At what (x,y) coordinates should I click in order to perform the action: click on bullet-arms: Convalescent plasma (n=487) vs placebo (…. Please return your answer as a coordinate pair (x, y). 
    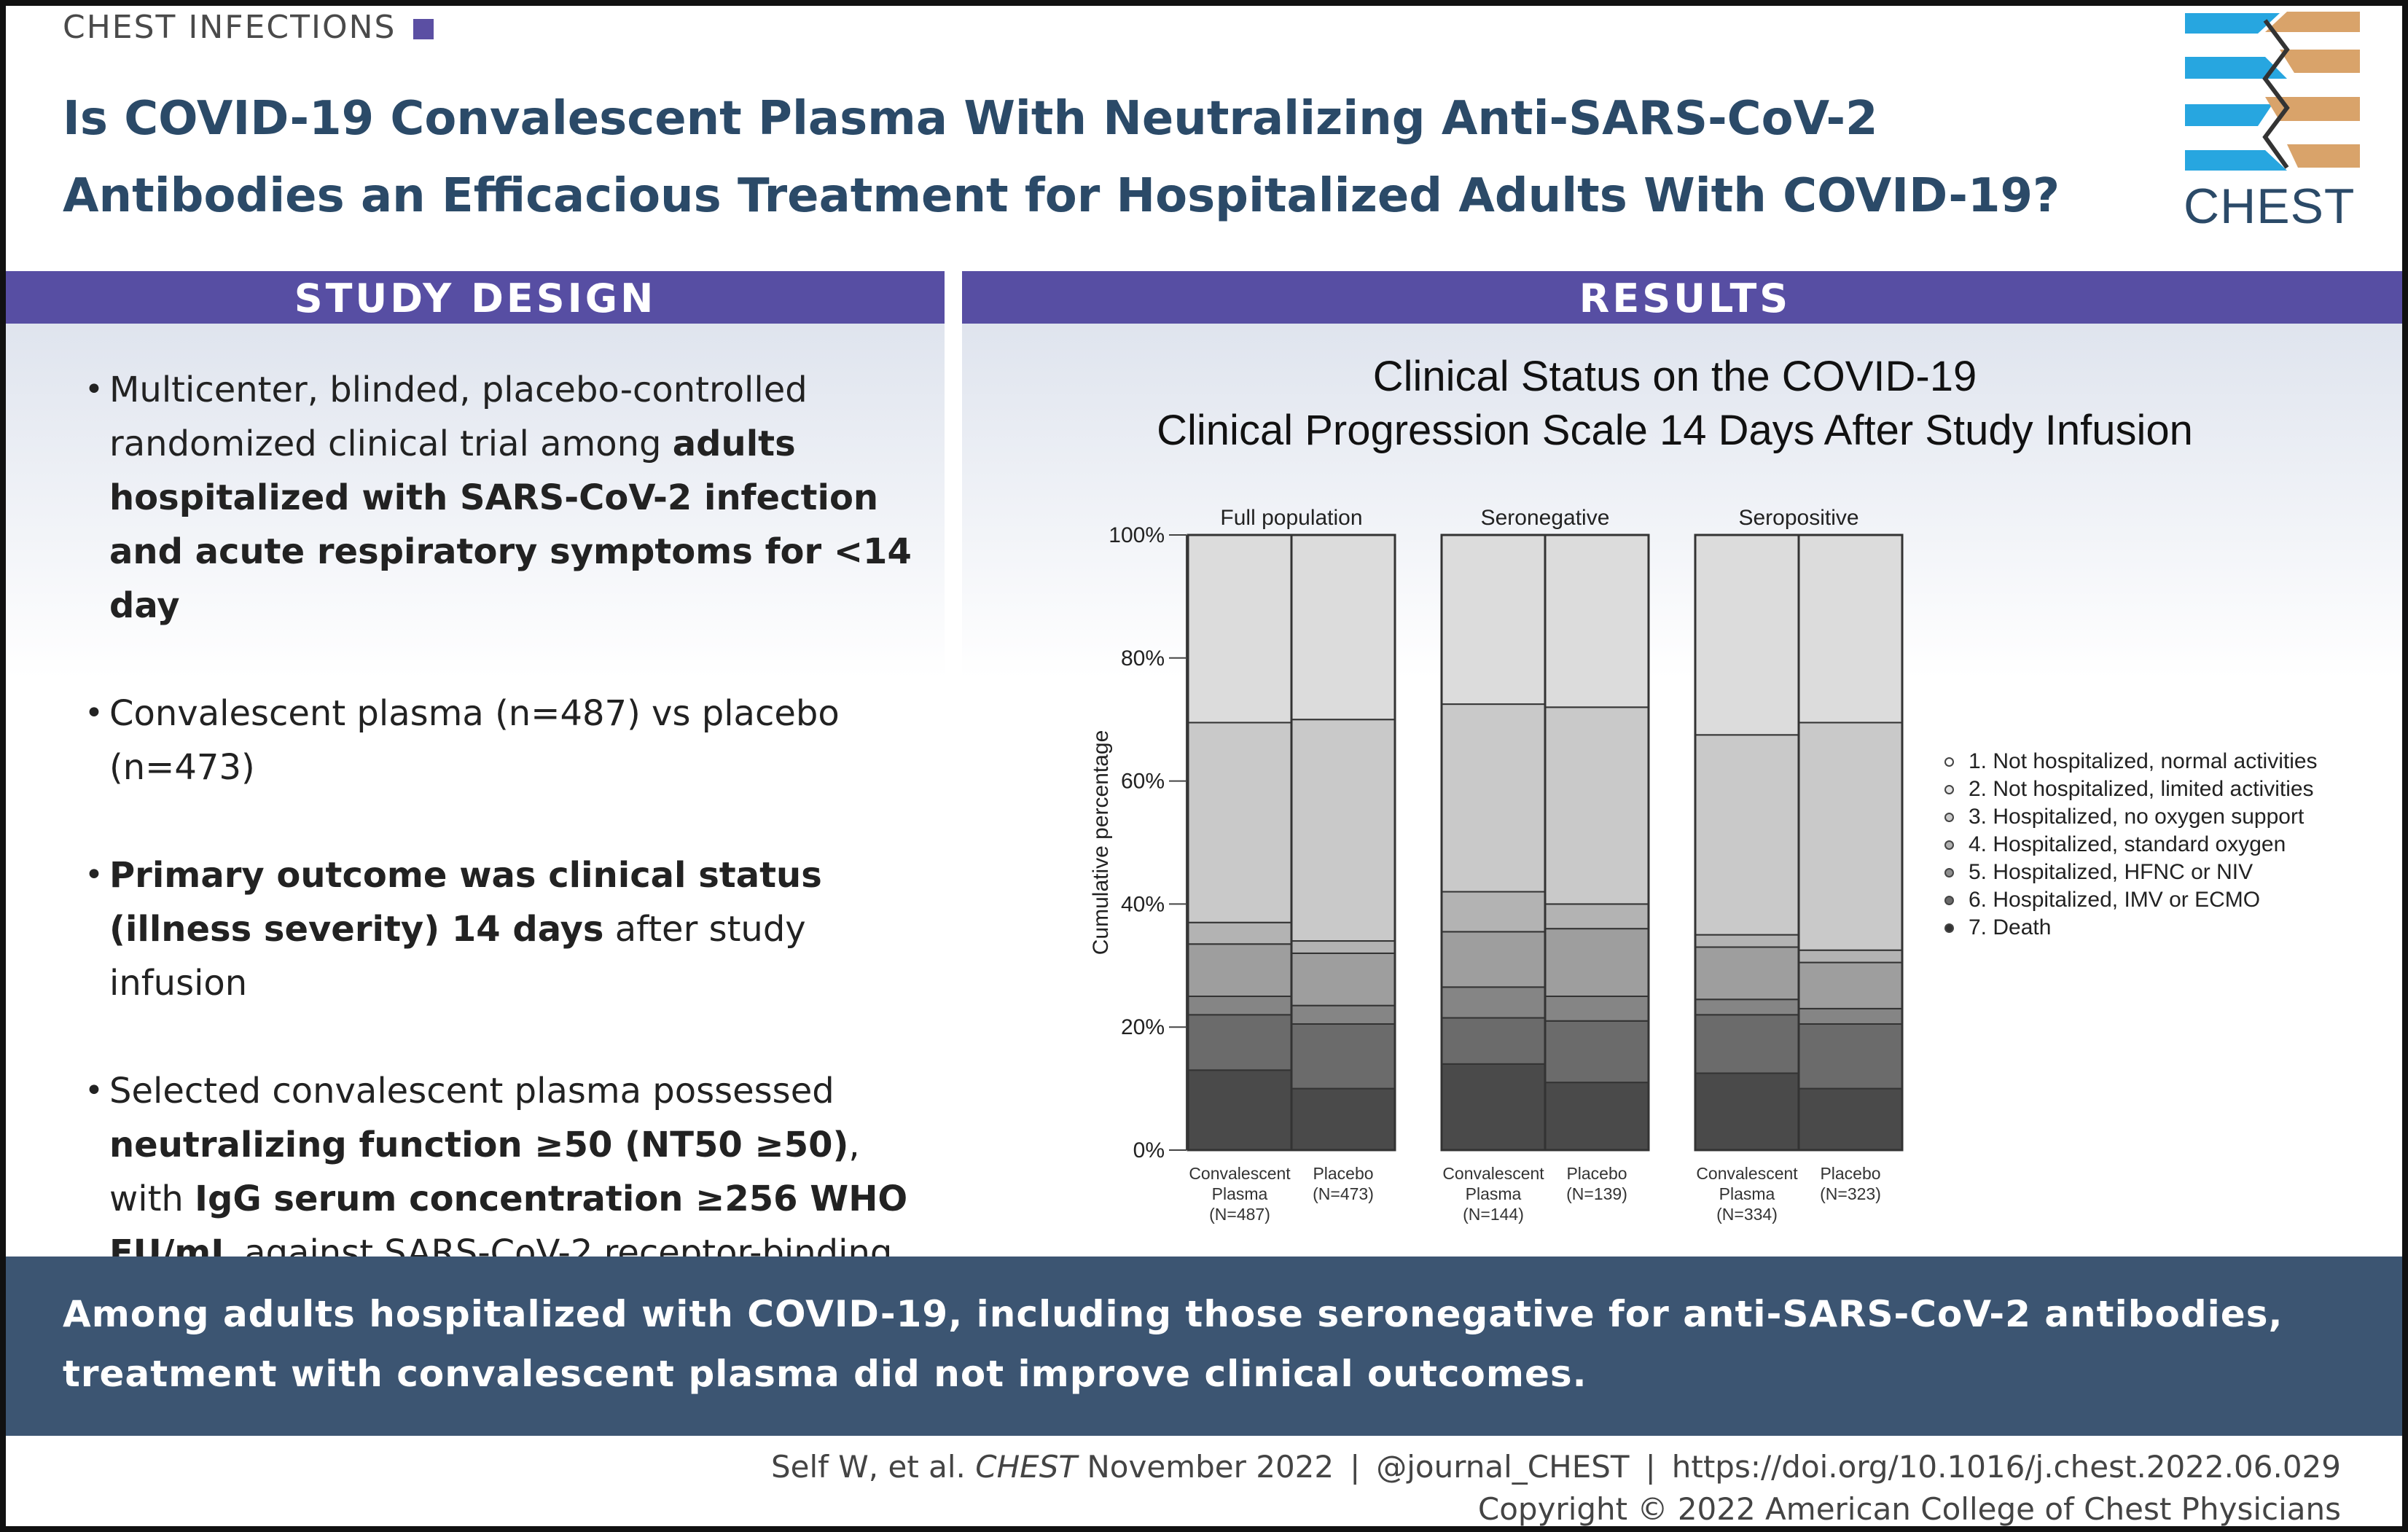
    Looking at the image, I should click on (509, 740).